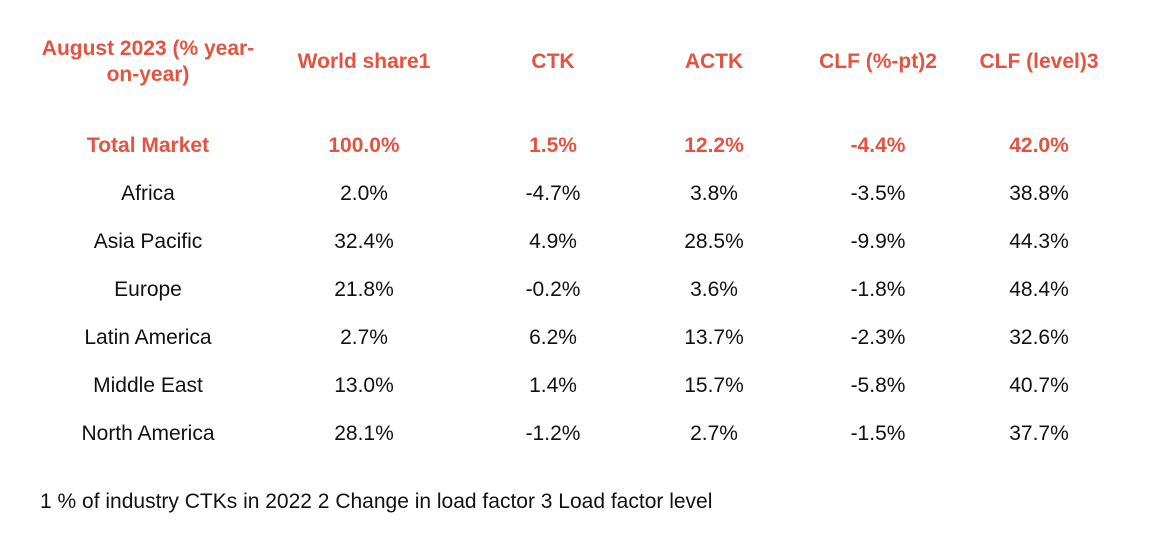  What do you see at coordinates (878, 193) in the screenshot?
I see `clf-pt-value: -3.5%` at bounding box center [878, 193].